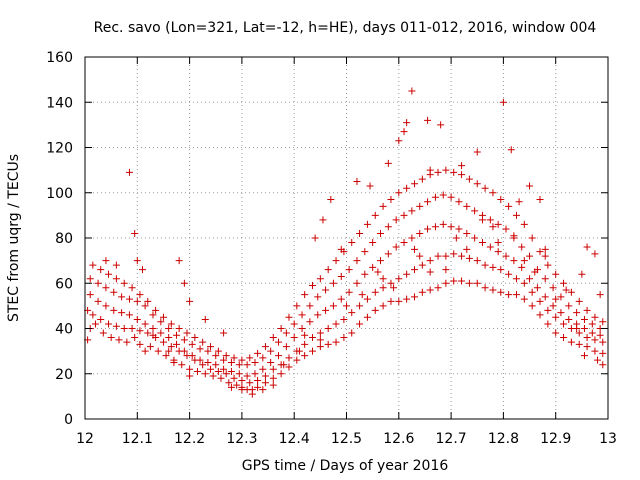 This screenshot has width=640, height=480. Describe the element at coordinates (68, 420) in the screenshot. I see `y-tick-label: 0` at that location.